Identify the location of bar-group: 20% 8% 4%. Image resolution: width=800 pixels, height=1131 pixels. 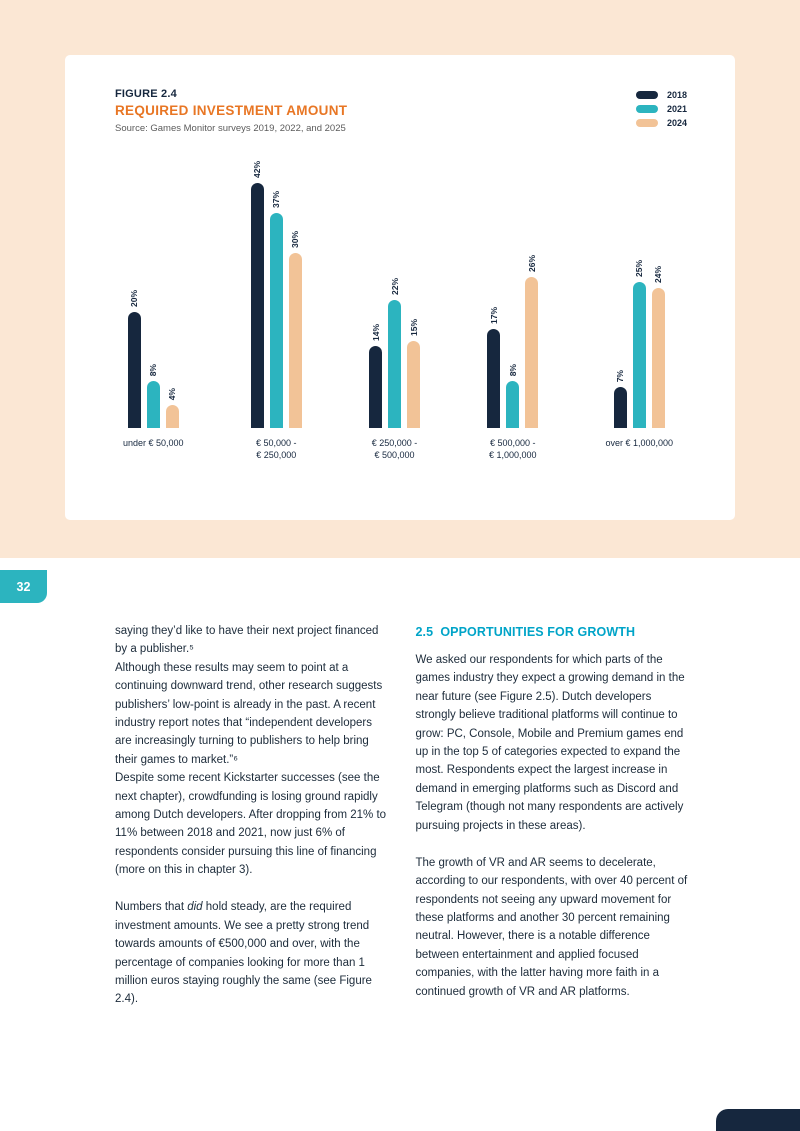
(153, 358).